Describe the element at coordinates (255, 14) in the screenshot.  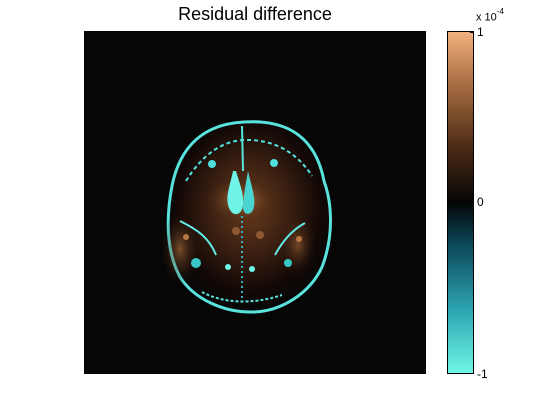
I see `figure-title: Residual difference` at that location.